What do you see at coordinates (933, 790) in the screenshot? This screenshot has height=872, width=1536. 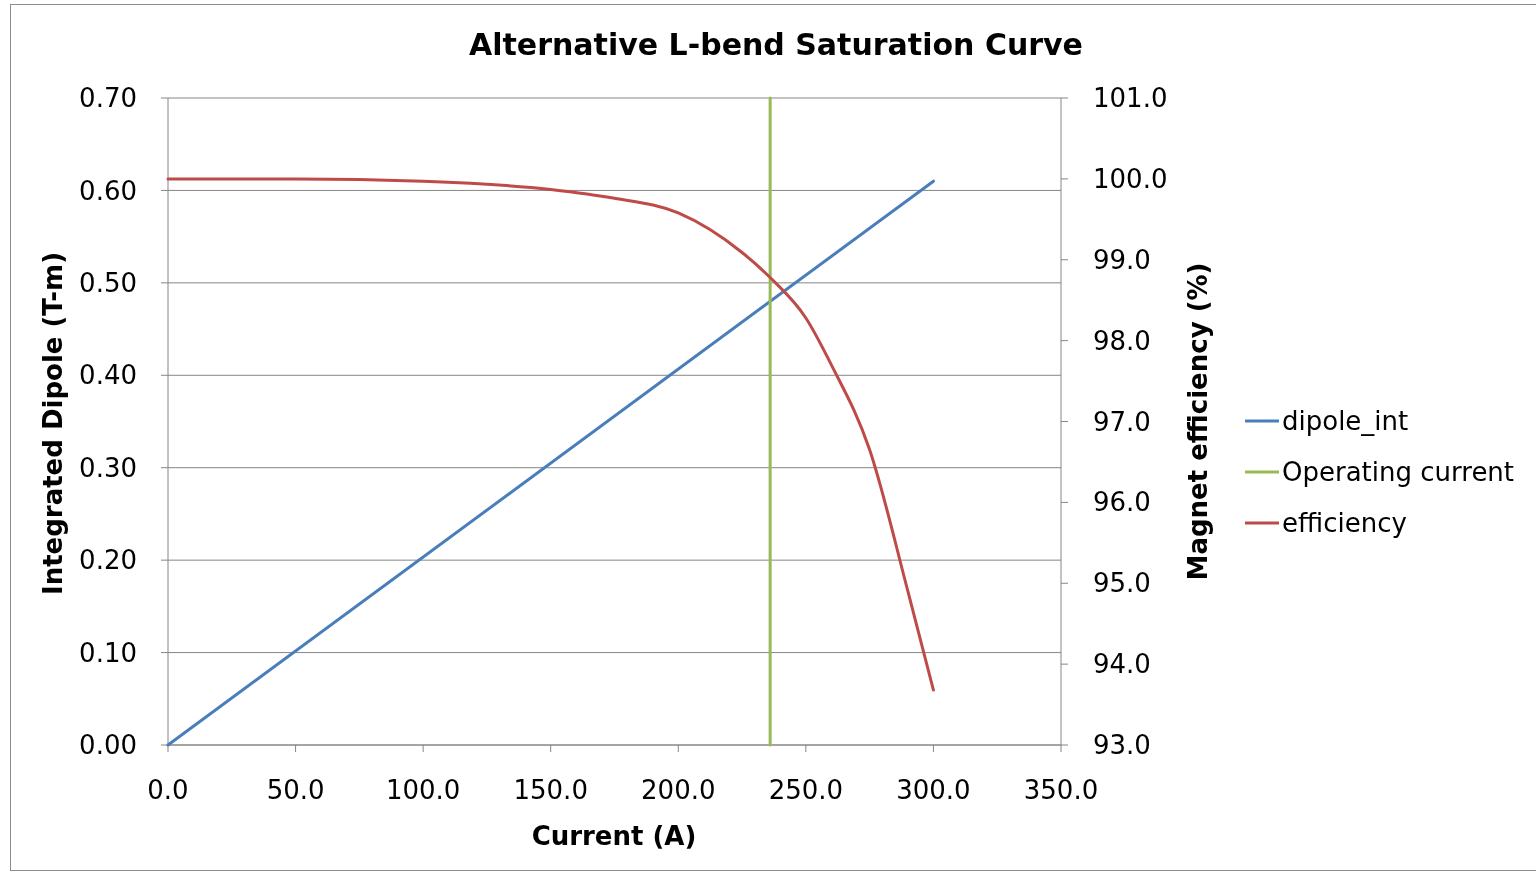 I see `x-tick-label: 300.0` at bounding box center [933, 790].